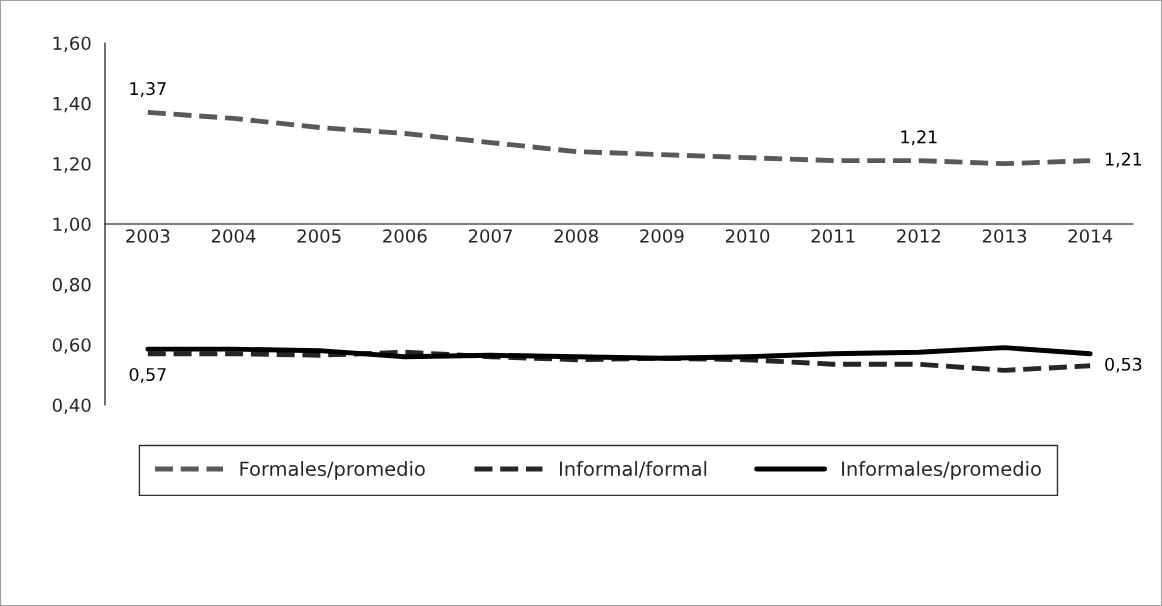  What do you see at coordinates (72, 225) in the screenshot?
I see `y-tick-label: 1,00` at bounding box center [72, 225].